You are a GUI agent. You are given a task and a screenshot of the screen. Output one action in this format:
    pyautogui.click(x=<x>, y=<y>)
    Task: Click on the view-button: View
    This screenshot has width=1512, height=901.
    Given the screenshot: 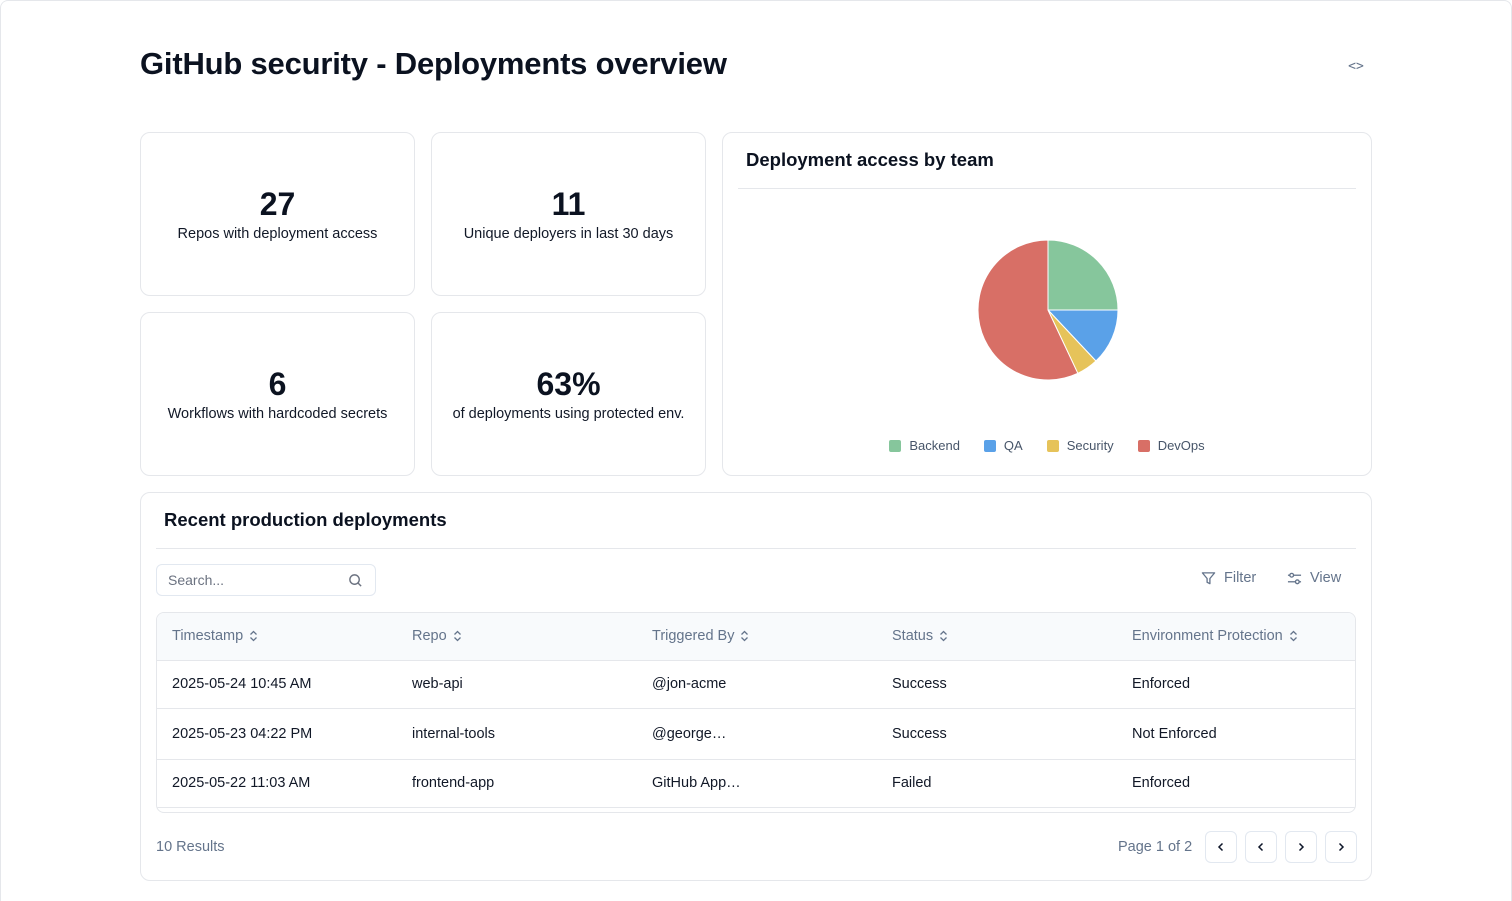 What is the action you would take?
    pyautogui.click(x=1314, y=578)
    